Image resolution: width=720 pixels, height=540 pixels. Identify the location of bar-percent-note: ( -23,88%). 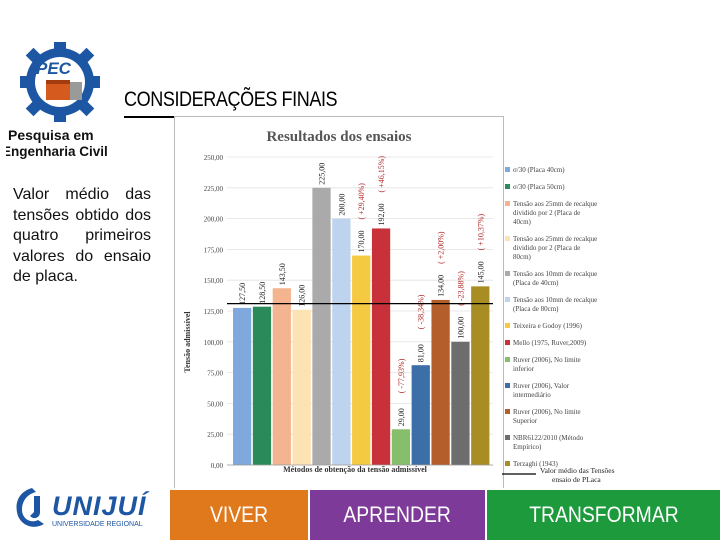
(460, 288).